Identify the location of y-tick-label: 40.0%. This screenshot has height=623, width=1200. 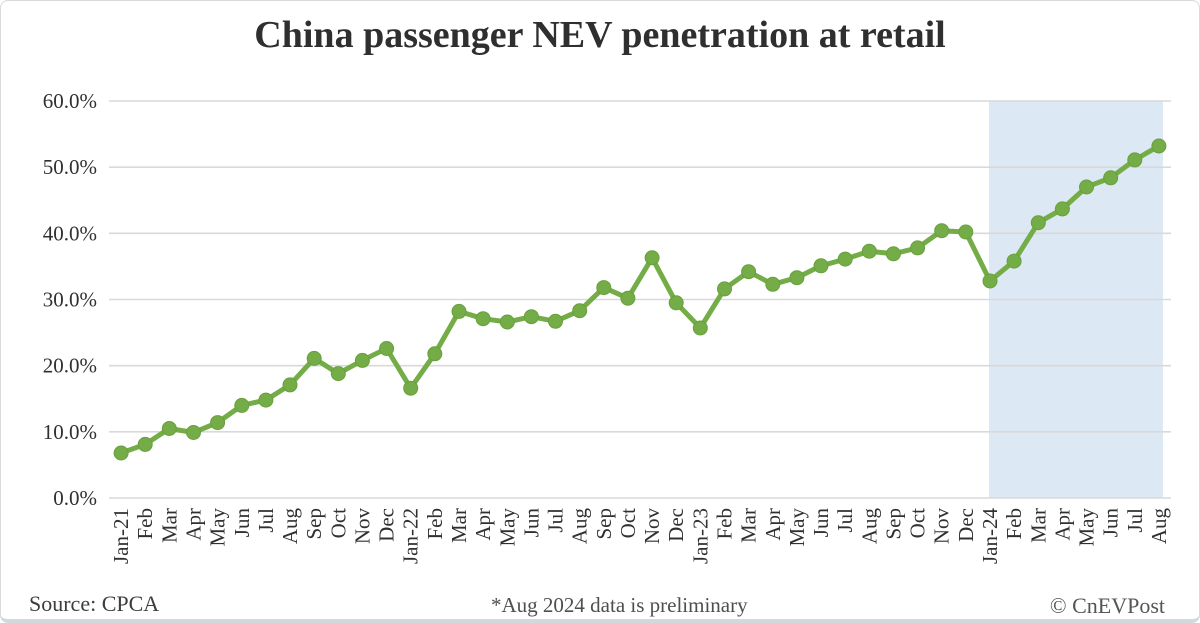
(70, 233).